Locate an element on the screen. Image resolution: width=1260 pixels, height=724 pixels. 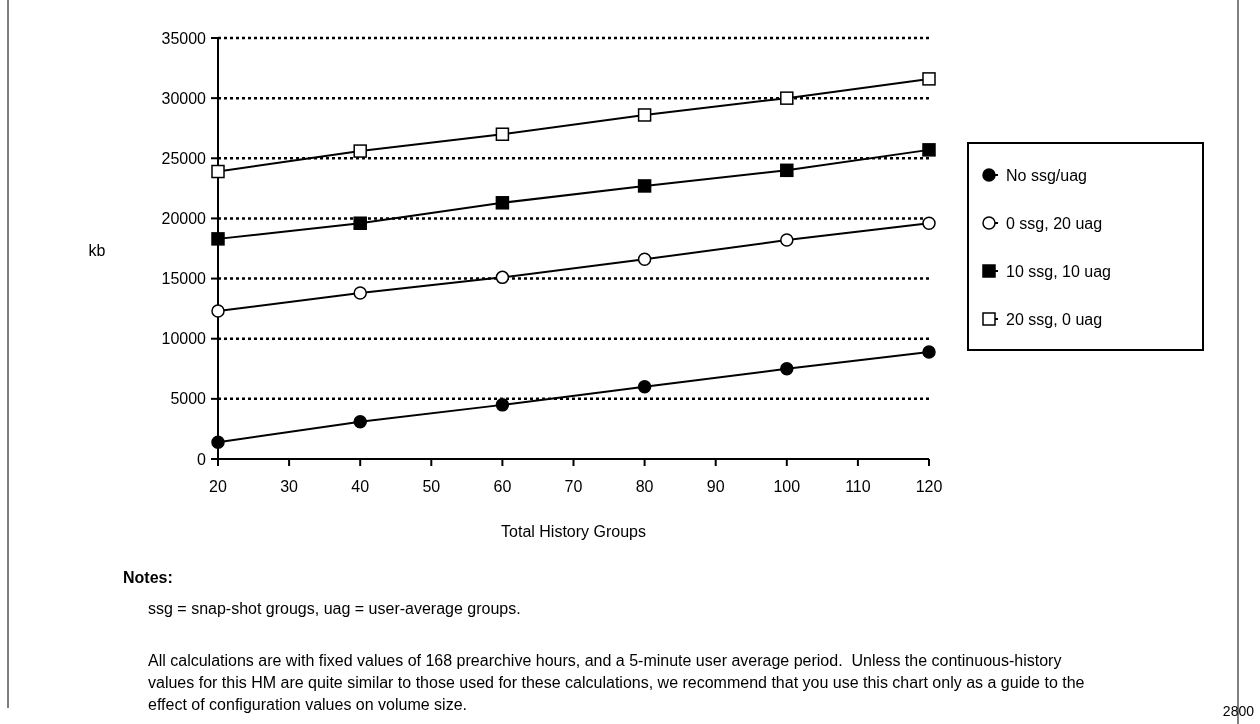
text: Notes: is located at coordinates (148, 577).